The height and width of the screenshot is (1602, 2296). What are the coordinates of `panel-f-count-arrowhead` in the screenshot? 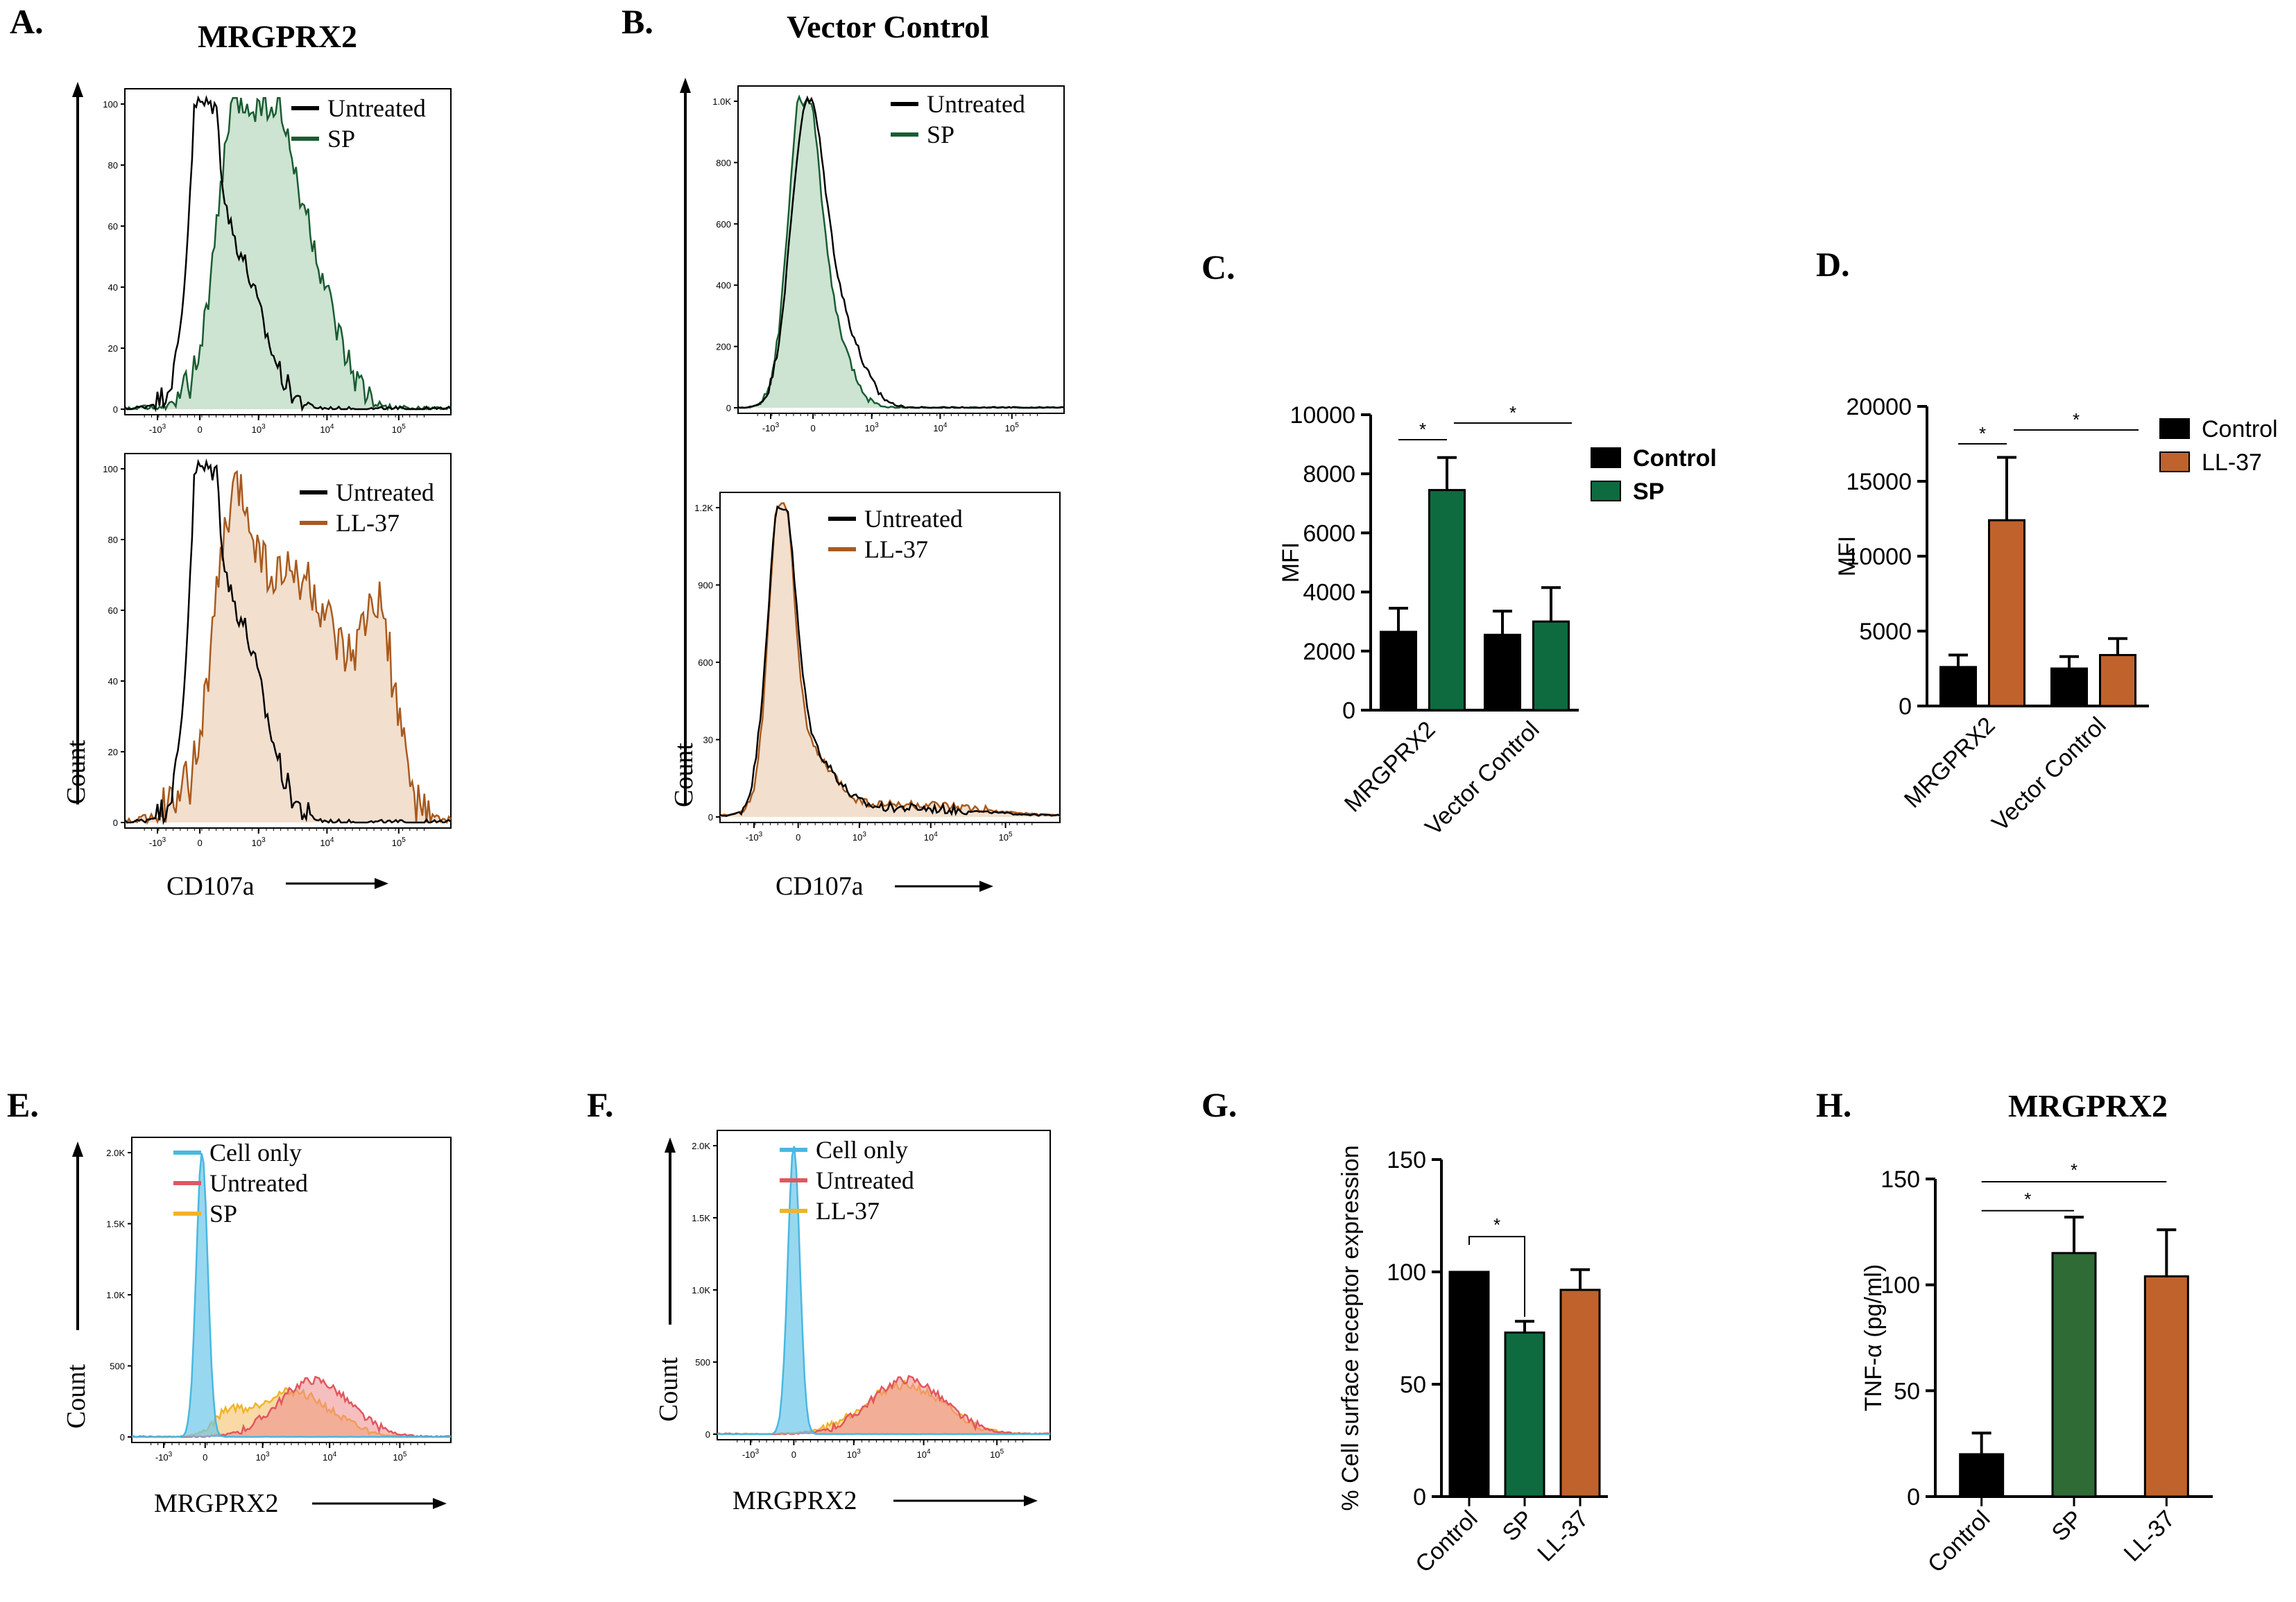 It's located at (670, 1145).